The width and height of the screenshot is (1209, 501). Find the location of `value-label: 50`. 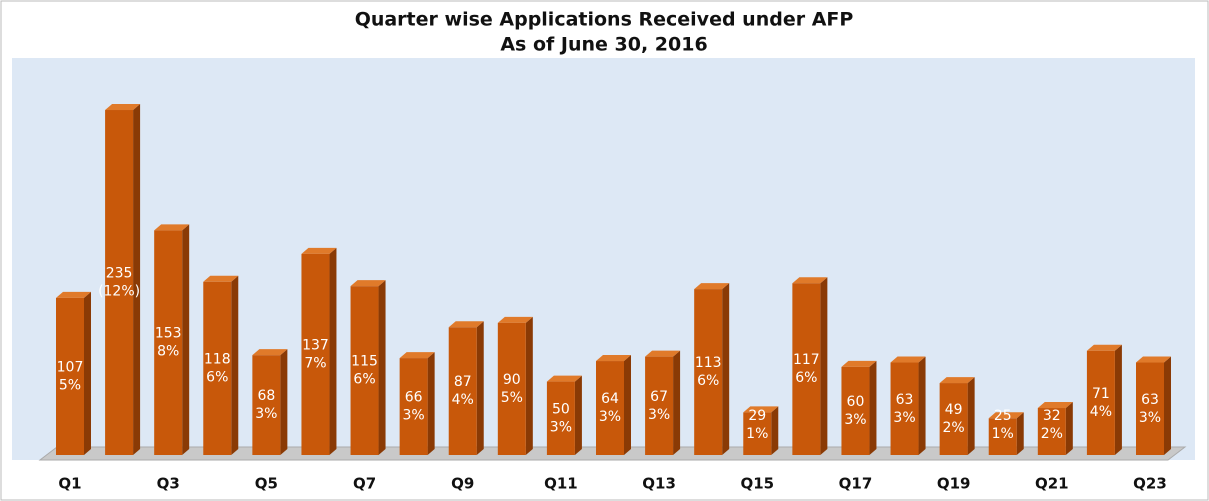

value-label: 50 is located at coordinates (561, 409).